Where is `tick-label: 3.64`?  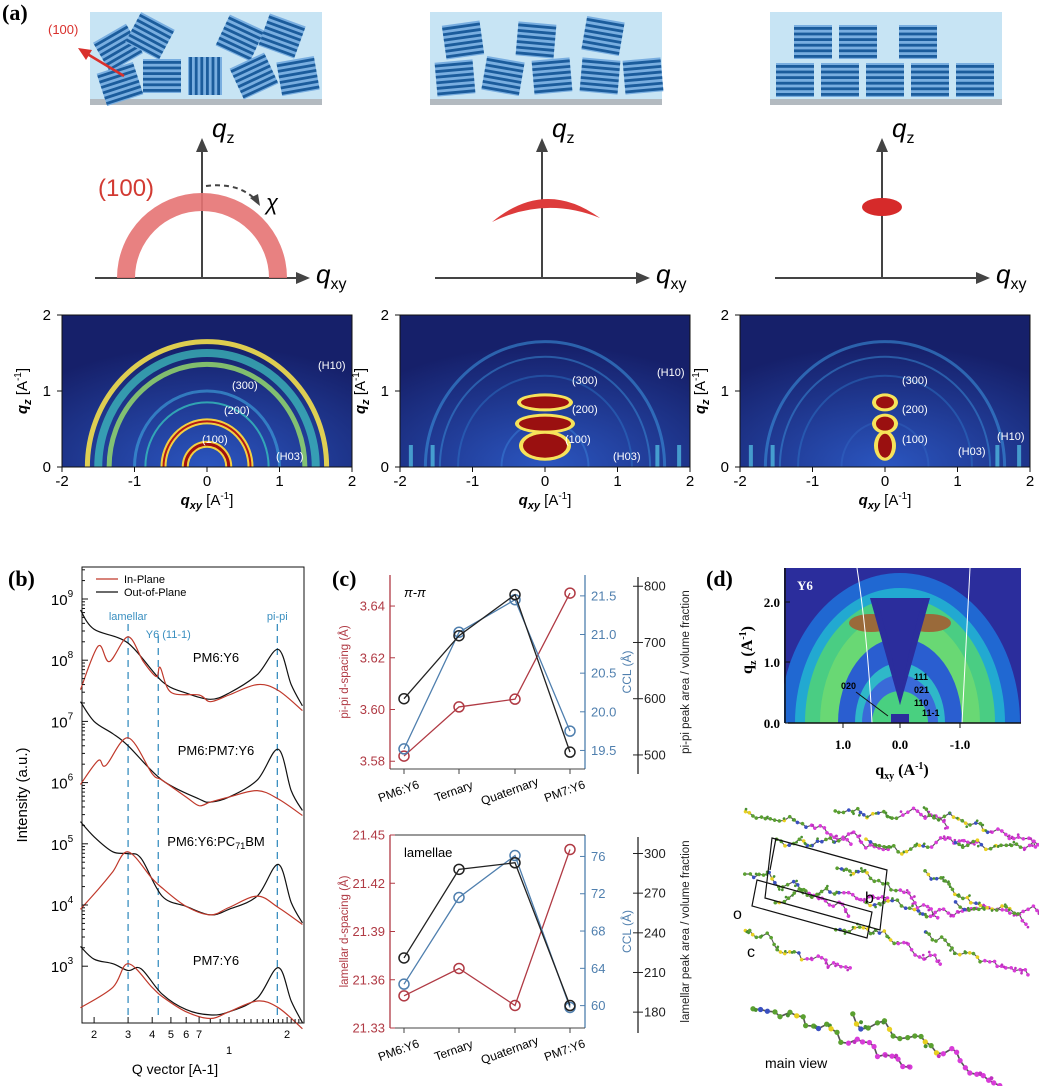
tick-label: 3.64 is located at coordinates (372, 606).